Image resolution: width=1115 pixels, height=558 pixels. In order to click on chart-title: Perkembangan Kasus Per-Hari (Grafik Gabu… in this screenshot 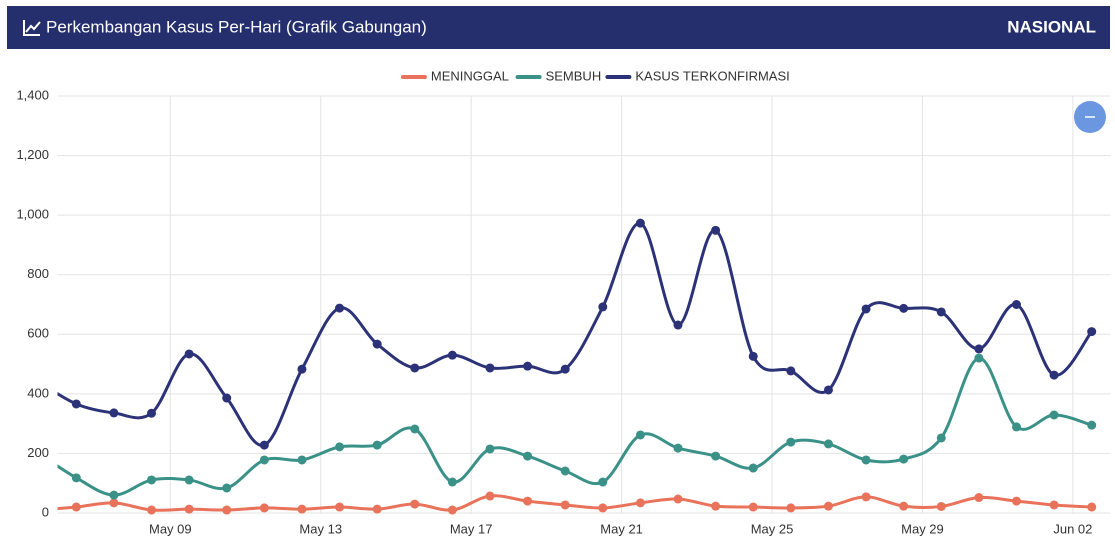, I will do `click(236, 26)`.